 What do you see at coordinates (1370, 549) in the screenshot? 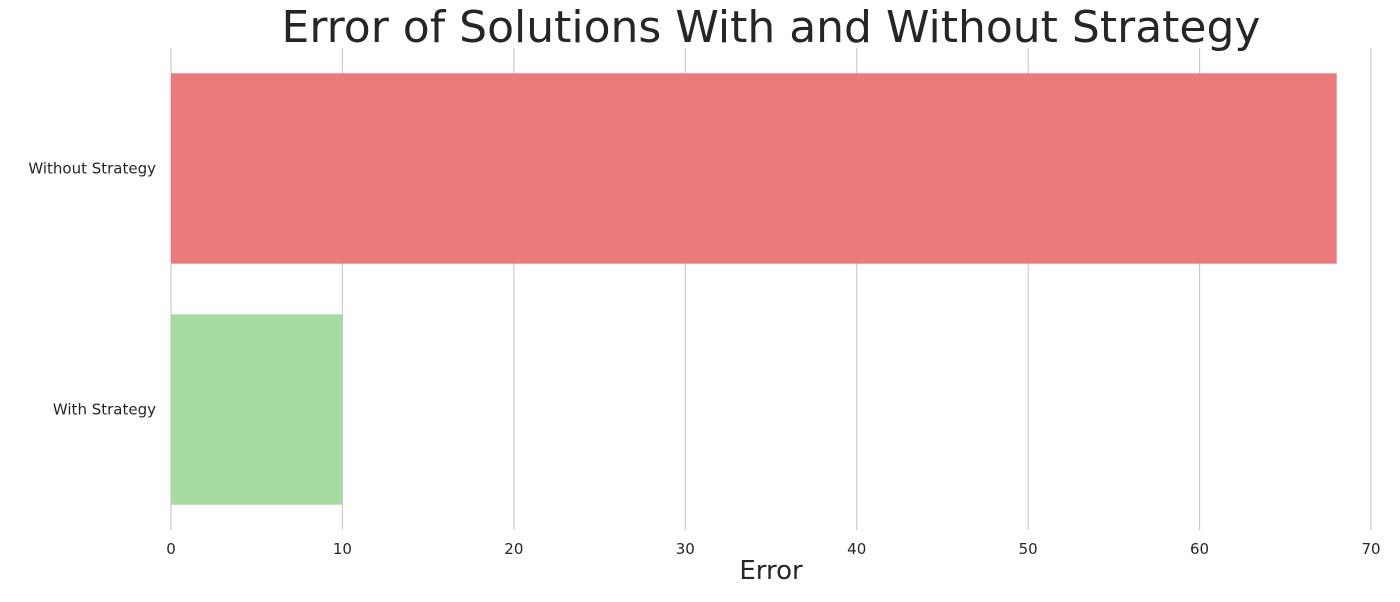
I see `x-tick-label: 70` at bounding box center [1370, 549].